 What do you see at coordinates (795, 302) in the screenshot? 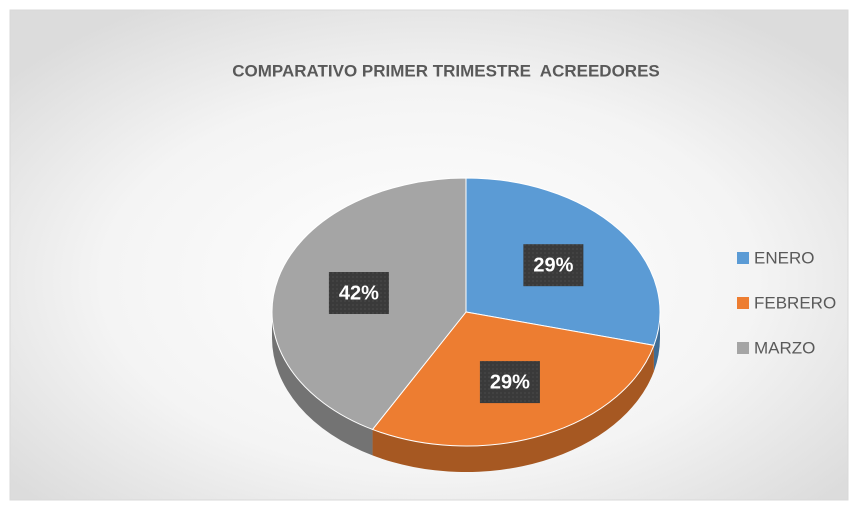
I see `legend-label: FEBRERO` at bounding box center [795, 302].